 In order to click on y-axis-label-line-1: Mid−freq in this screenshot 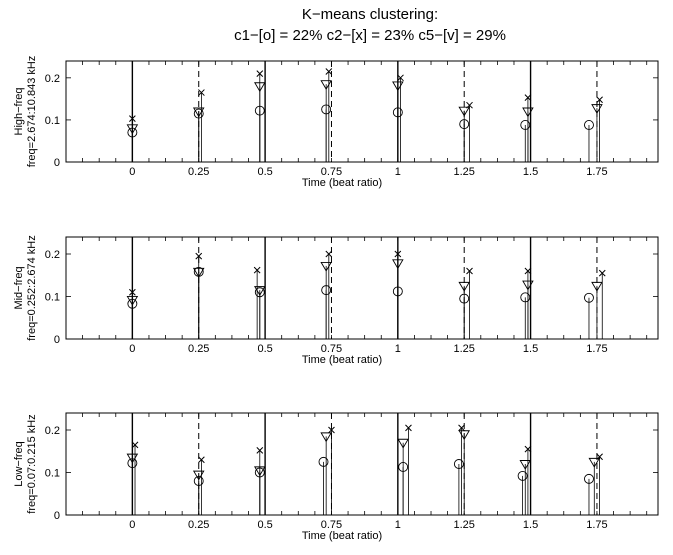, I will do `click(19, 287)`.